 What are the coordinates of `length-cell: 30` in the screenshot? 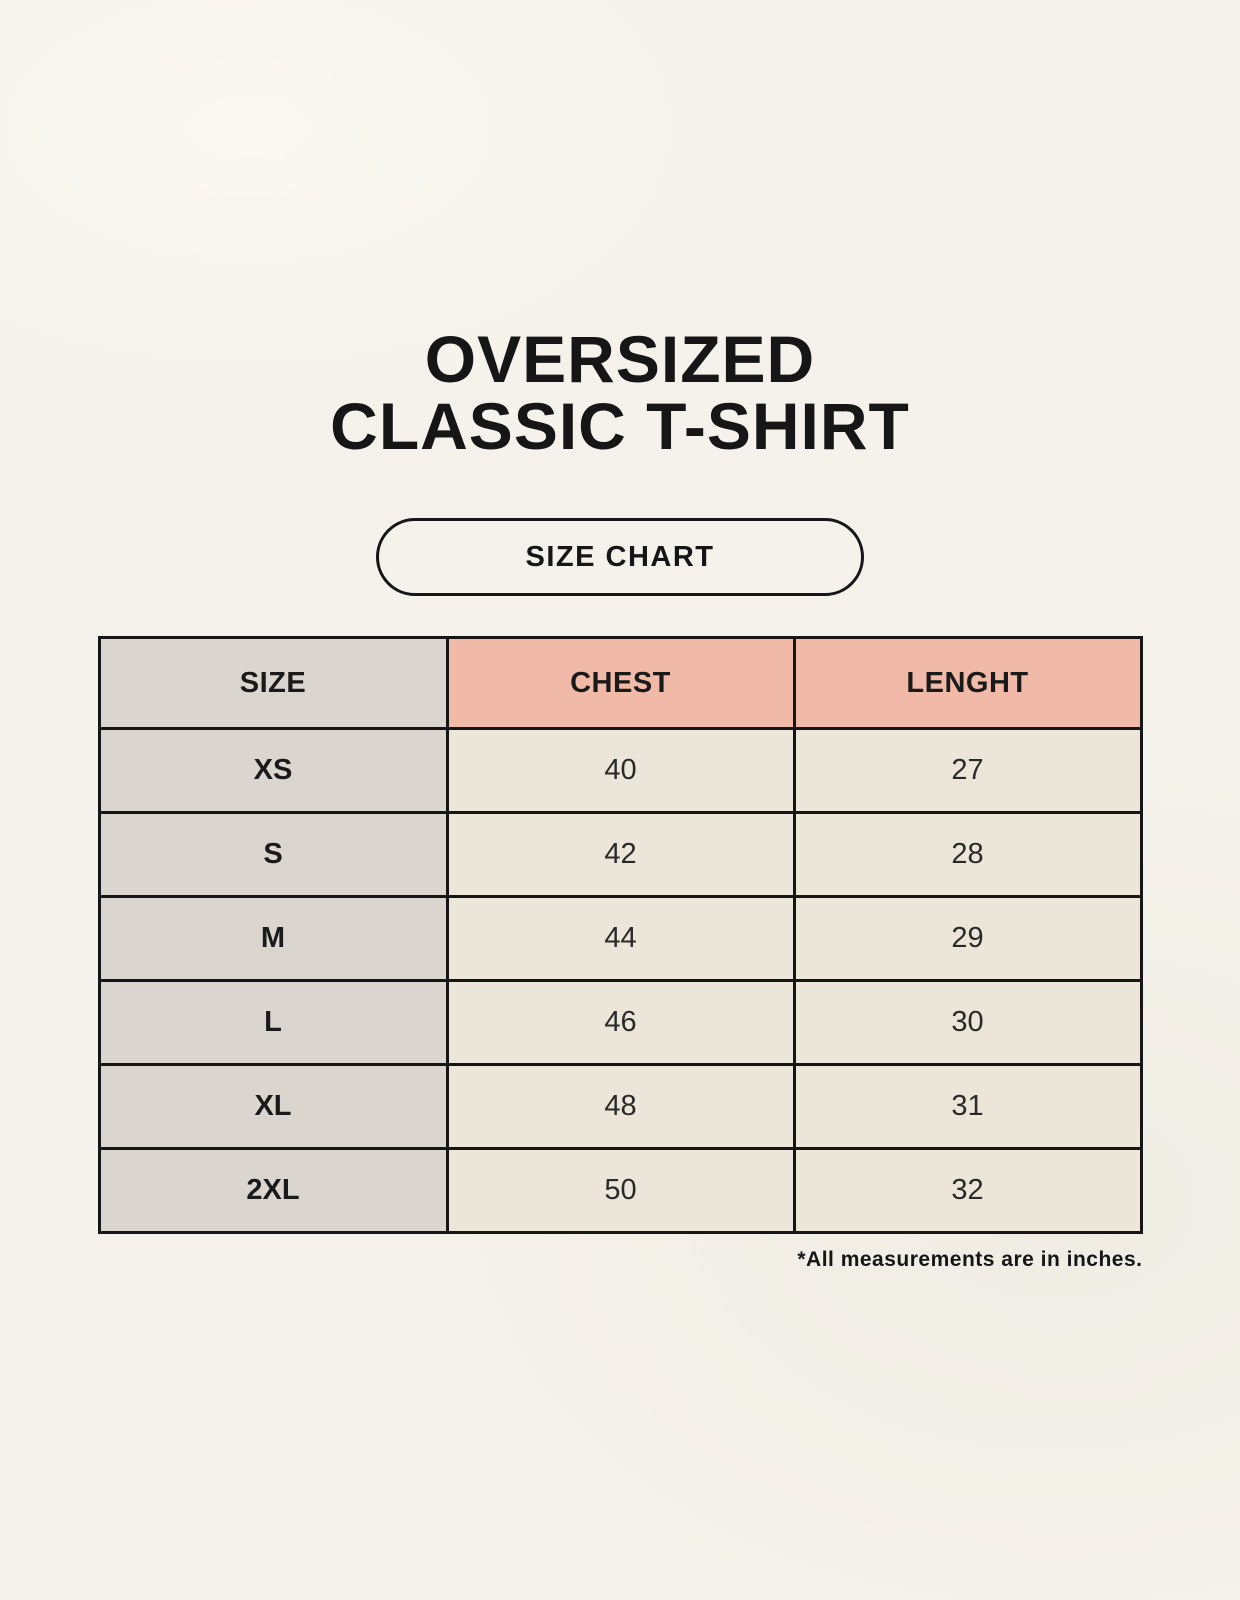 It's located at (967, 1022).